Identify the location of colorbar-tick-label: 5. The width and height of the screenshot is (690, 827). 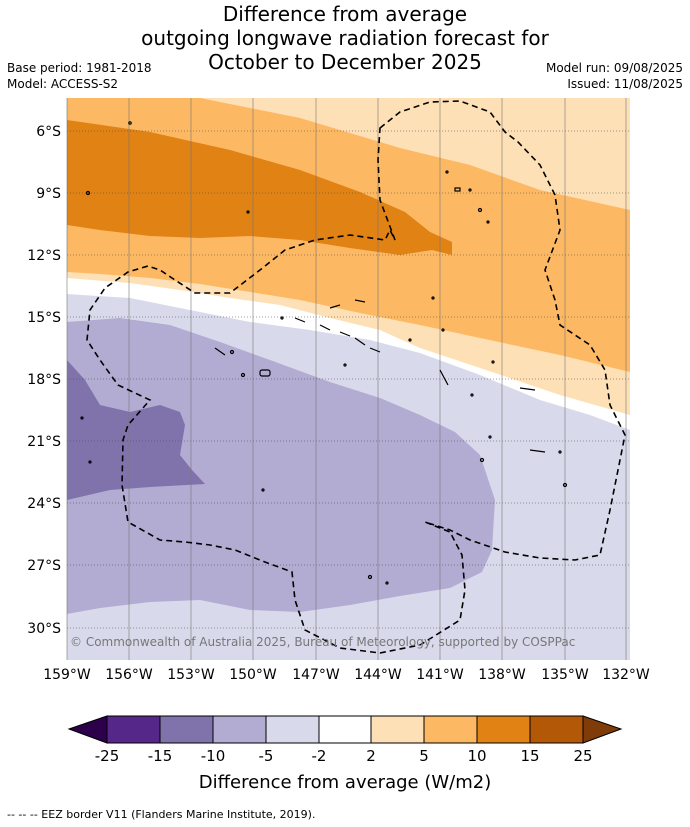
(424, 756).